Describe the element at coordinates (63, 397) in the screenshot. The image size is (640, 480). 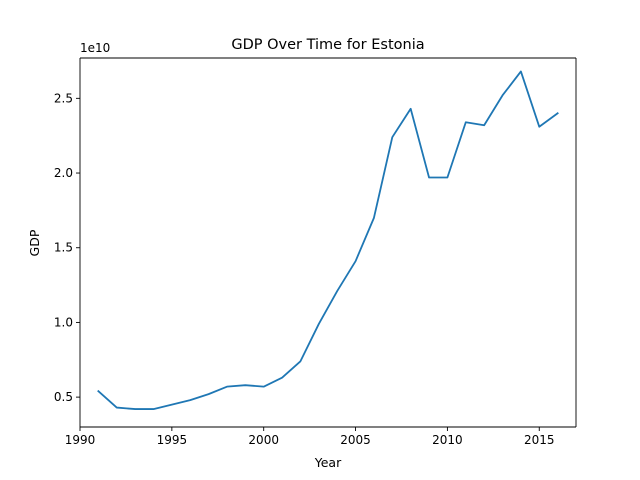
I see `y-tick-label: 0.5` at that location.